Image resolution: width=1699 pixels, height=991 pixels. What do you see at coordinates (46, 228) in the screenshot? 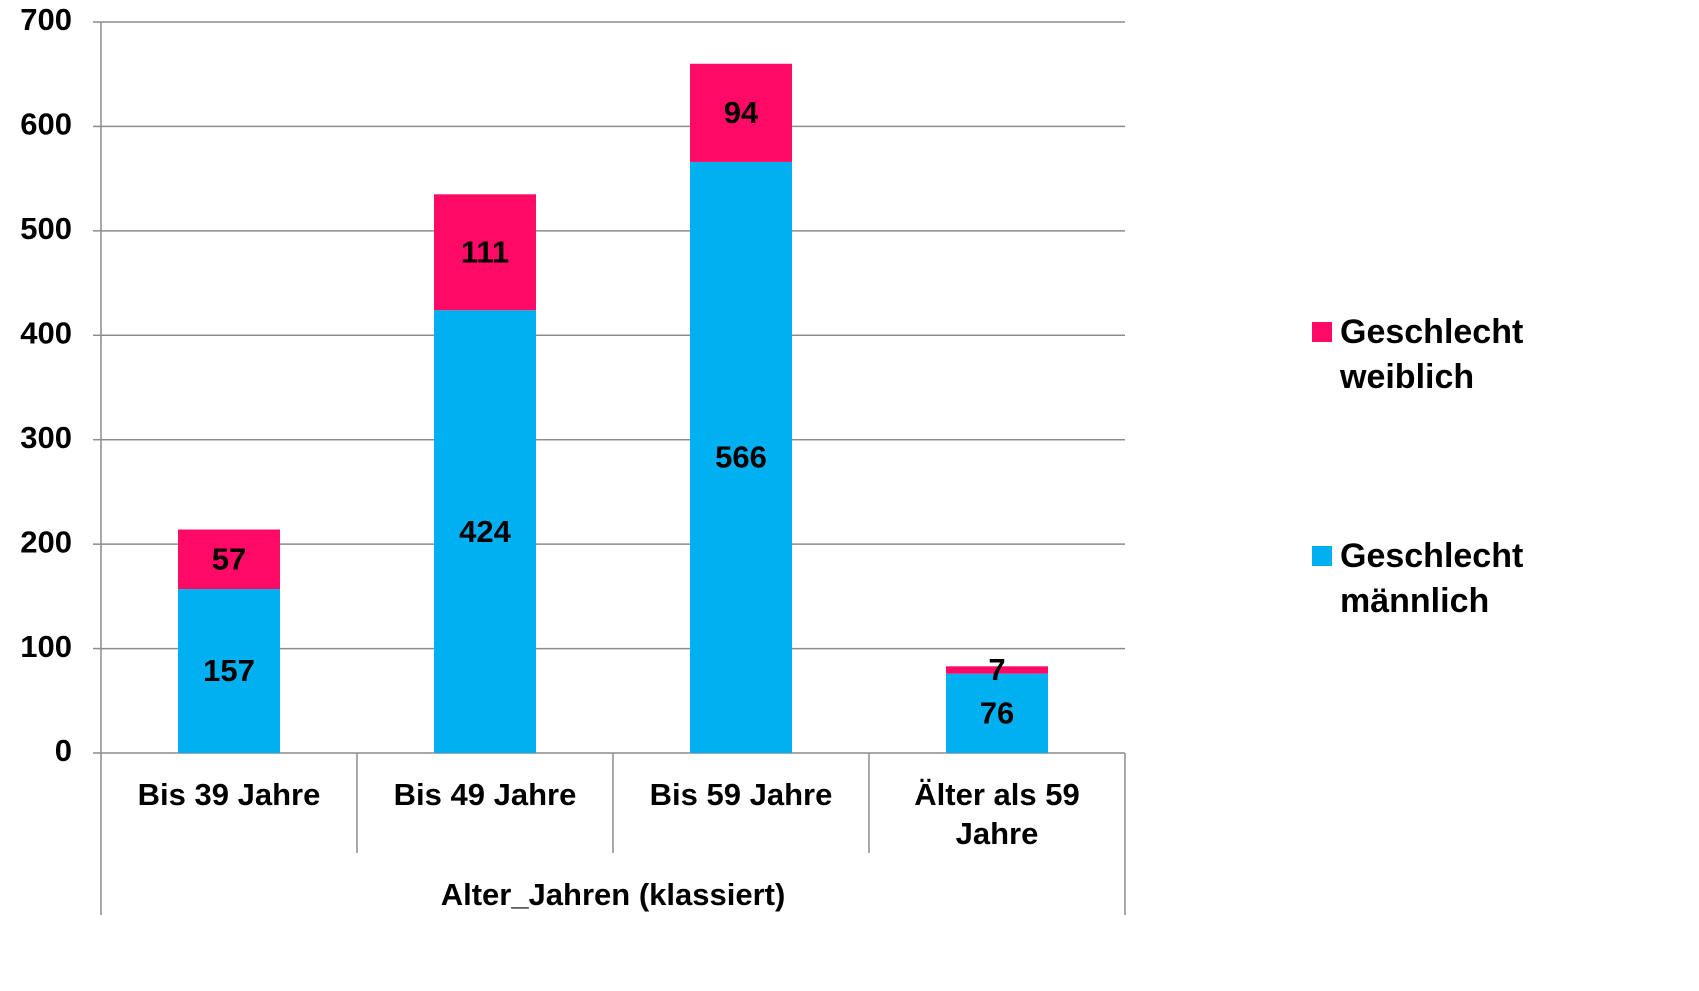
I see `y-tick-label: 500` at bounding box center [46, 228].